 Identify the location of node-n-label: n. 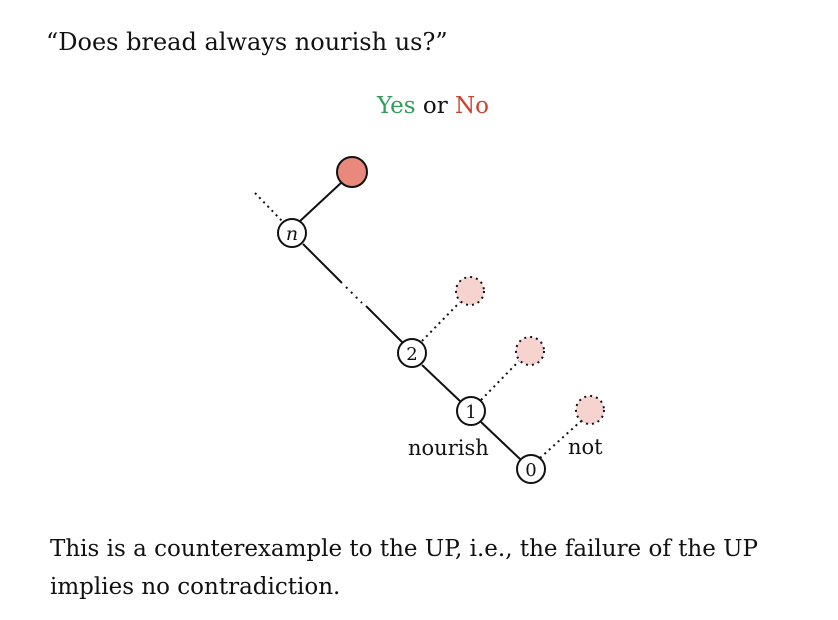
(292, 234).